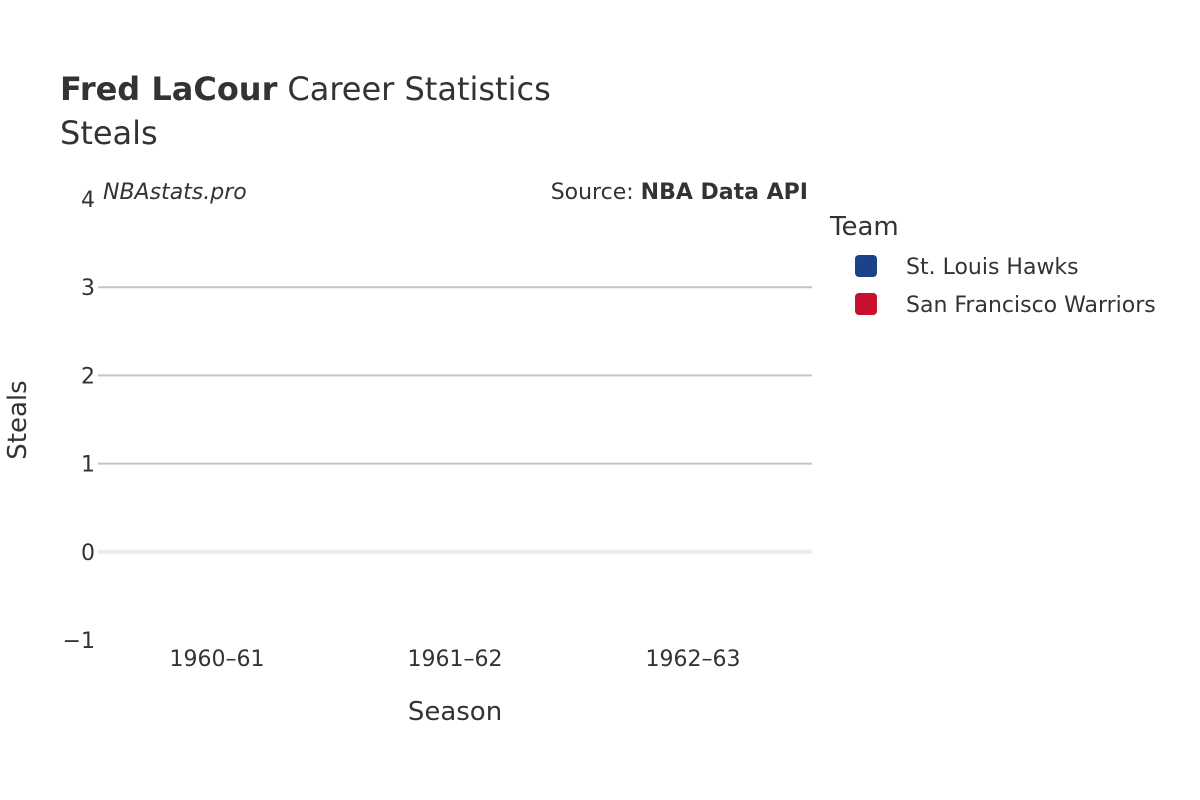 The height and width of the screenshot is (800, 1200). What do you see at coordinates (864, 227) in the screenshot?
I see `legend-title: Team` at bounding box center [864, 227].